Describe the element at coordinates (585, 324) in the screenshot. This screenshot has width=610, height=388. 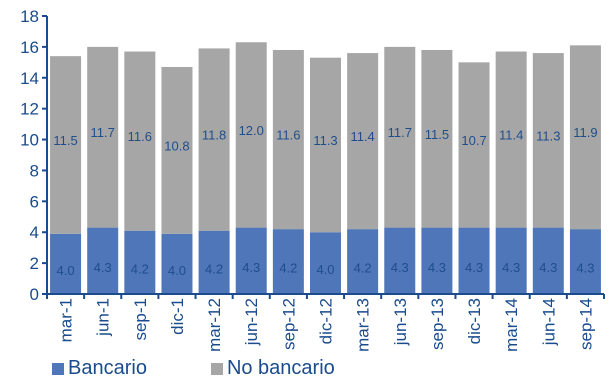
I see `x-tick-label: sep-14` at that location.